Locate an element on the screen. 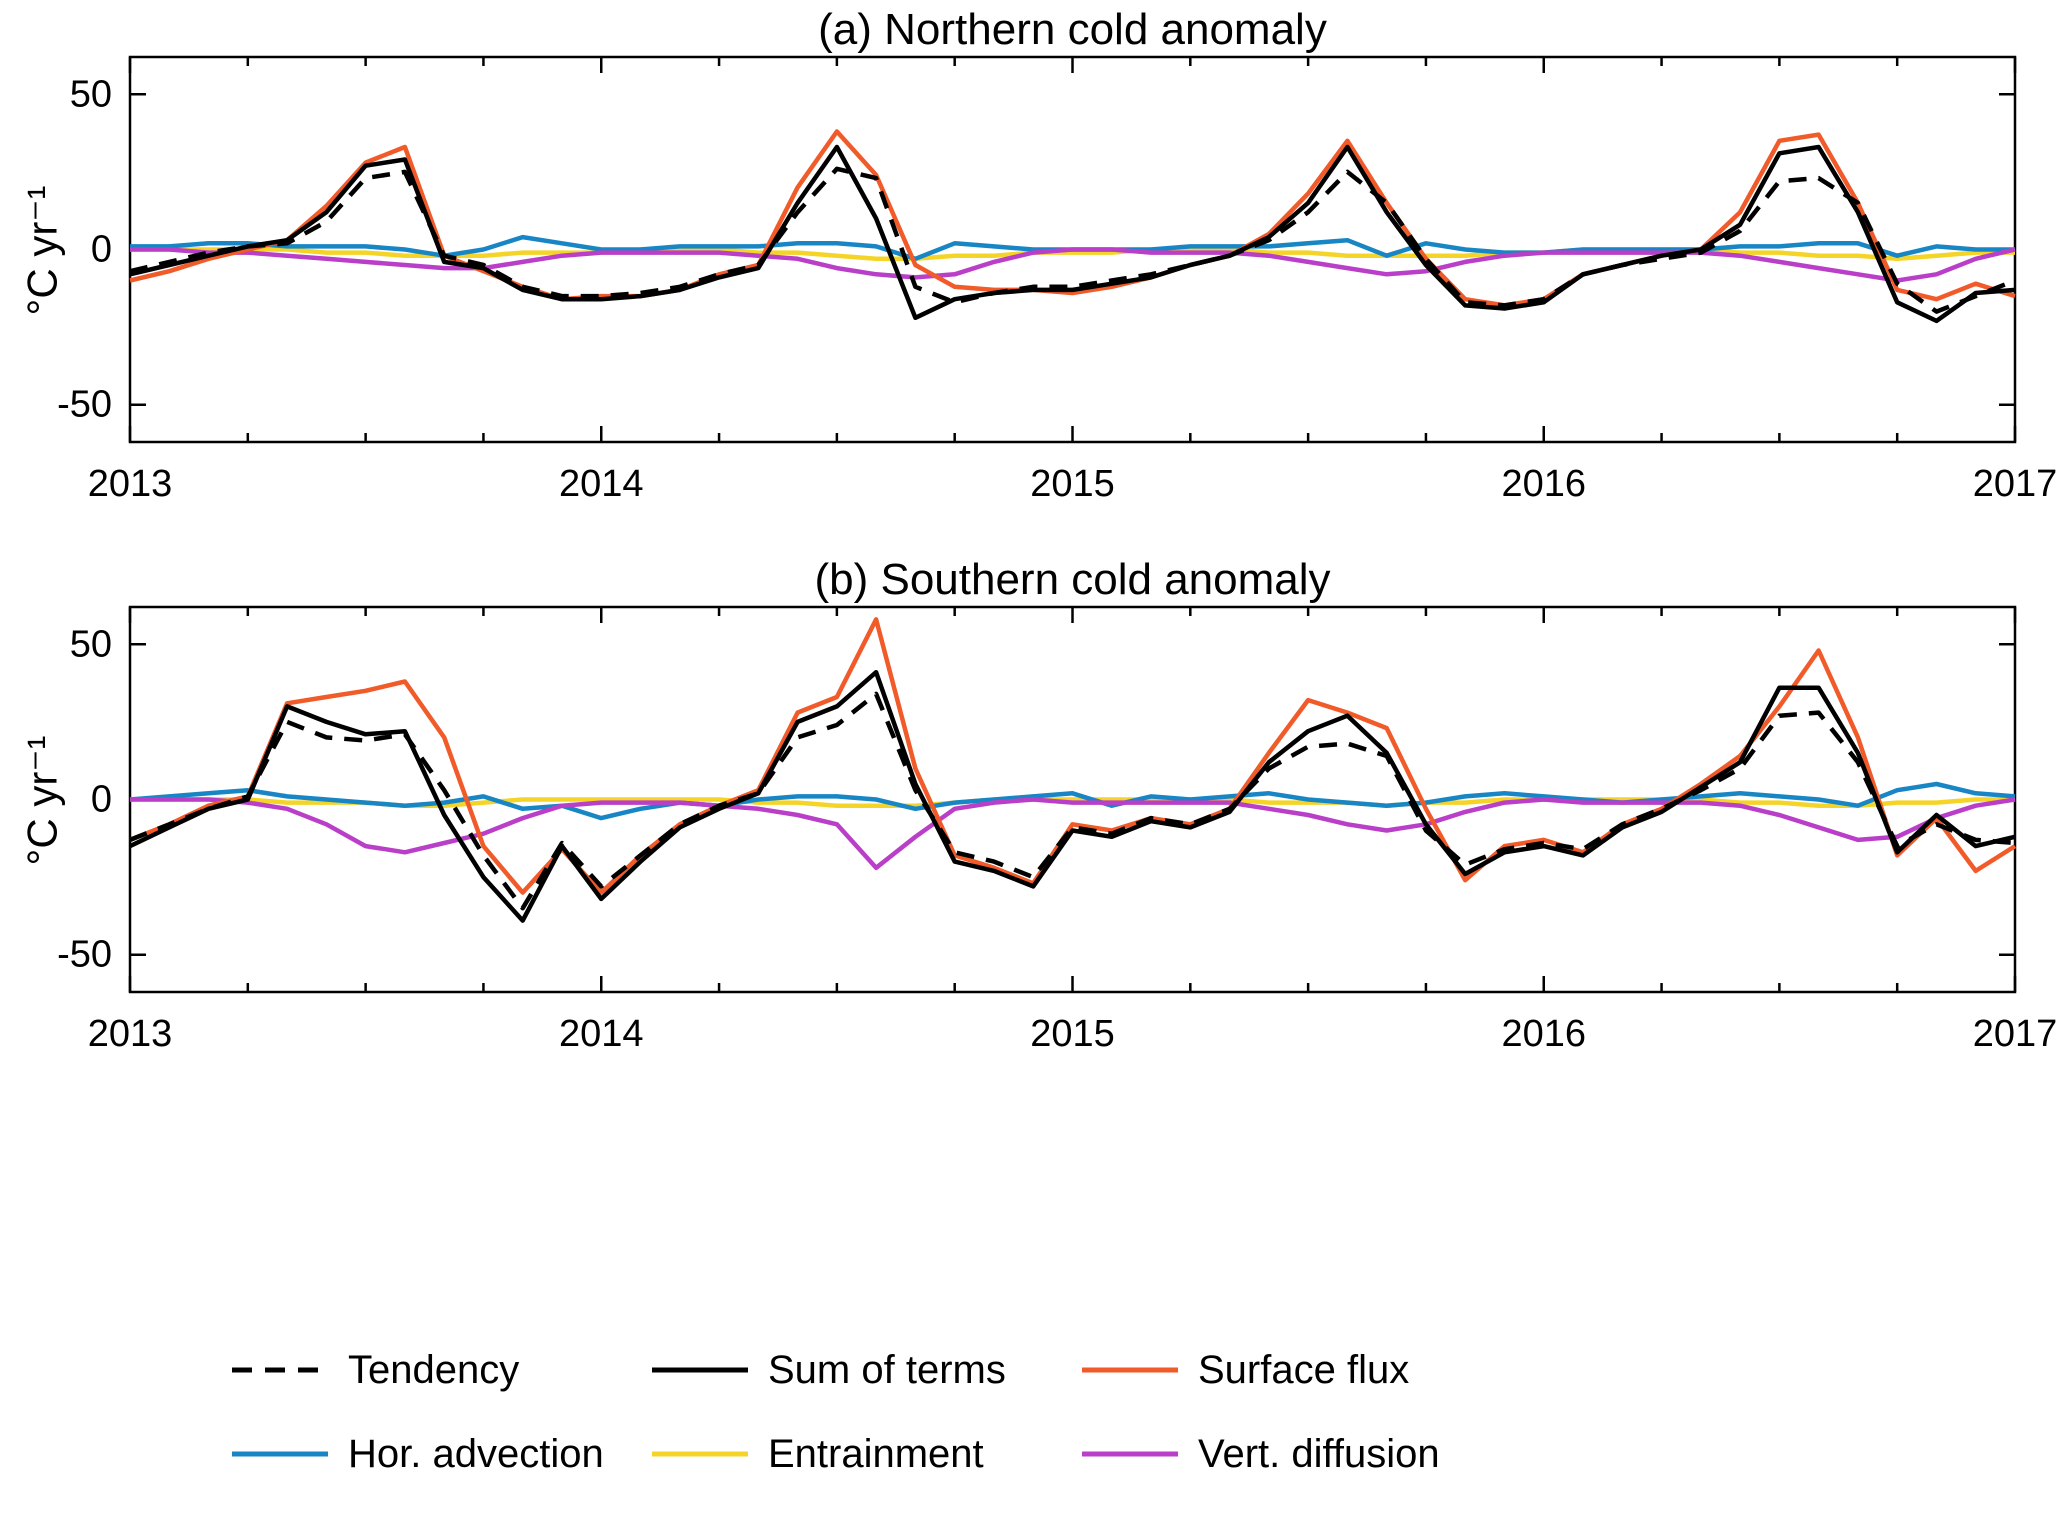 The height and width of the screenshot is (1533, 2067). hor-advection-line-swatch is located at coordinates (280, 1454).